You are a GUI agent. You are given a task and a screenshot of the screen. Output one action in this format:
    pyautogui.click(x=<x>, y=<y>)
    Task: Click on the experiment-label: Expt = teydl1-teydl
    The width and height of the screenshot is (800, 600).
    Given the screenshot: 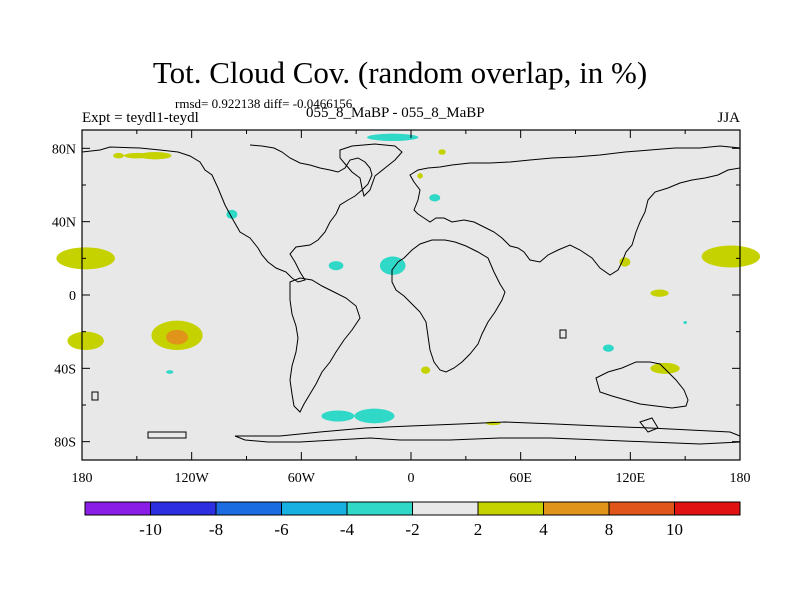 What is the action you would take?
    pyautogui.click(x=140, y=118)
    